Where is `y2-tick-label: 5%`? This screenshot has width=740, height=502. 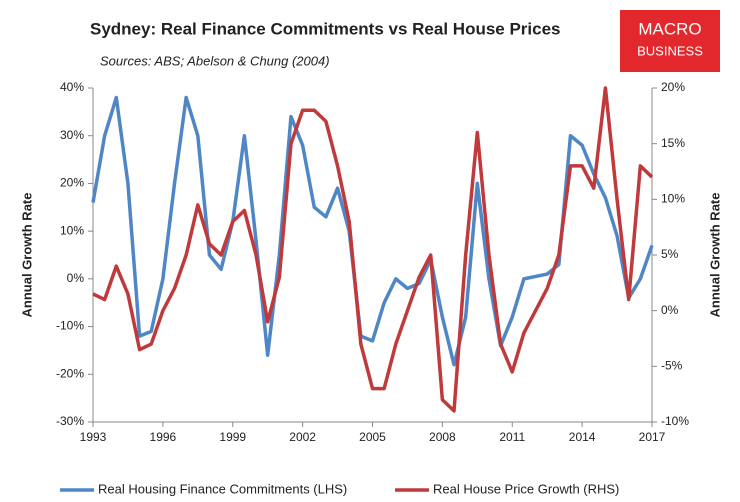
y2-tick-label: 5% is located at coordinates (670, 254).